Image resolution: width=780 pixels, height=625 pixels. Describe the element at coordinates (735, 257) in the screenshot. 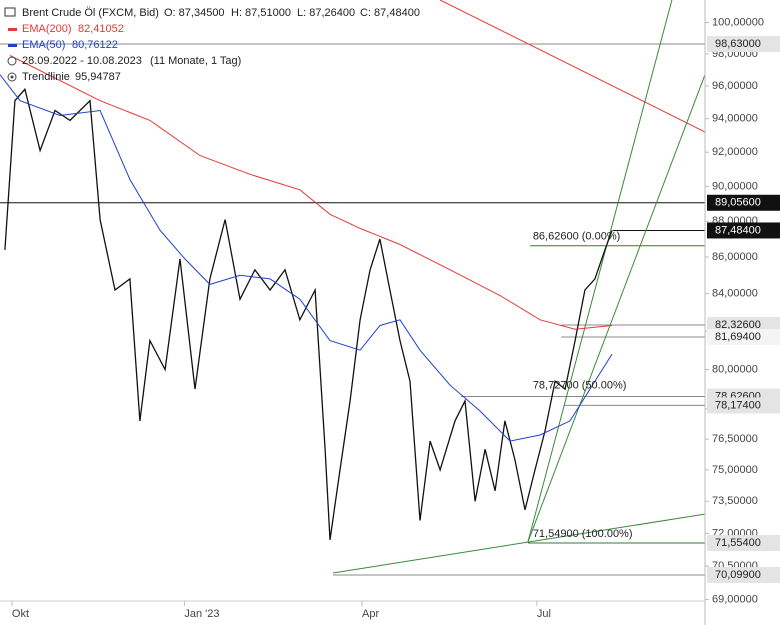

I see `y-tick-label: 86,00000` at that location.